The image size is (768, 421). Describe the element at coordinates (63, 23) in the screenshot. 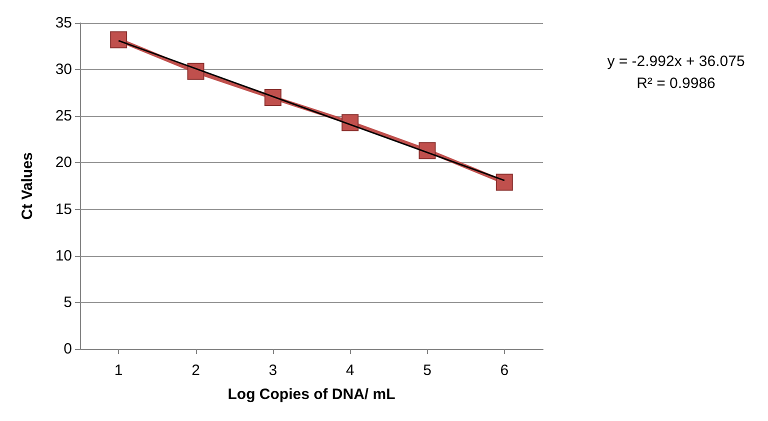

I see `y-tick-label: 35` at that location.